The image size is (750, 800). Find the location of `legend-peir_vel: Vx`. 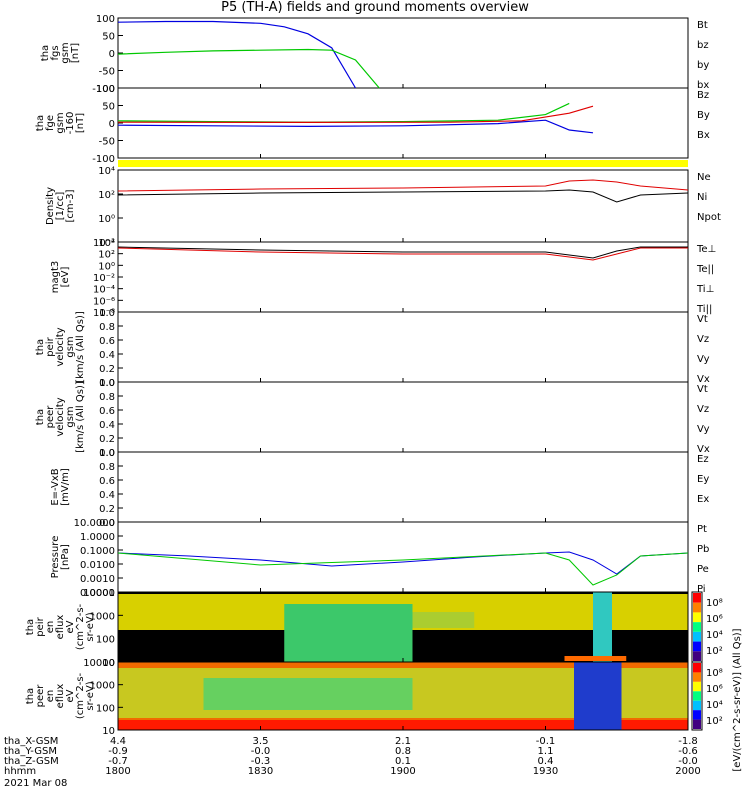

legend-peir_vel: Vx is located at coordinates (703, 379).